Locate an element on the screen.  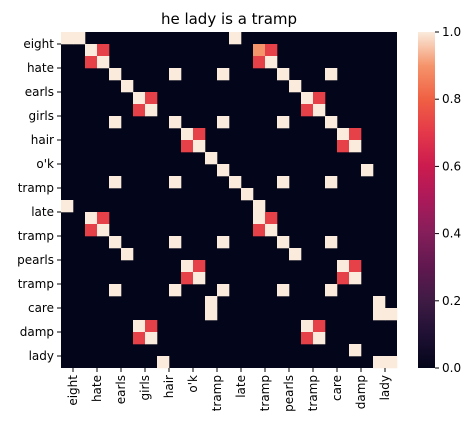
colorbar-ticks: 0.0 0.2 0.4 0.6 0.8 1.0 is located at coordinates (448, 200).